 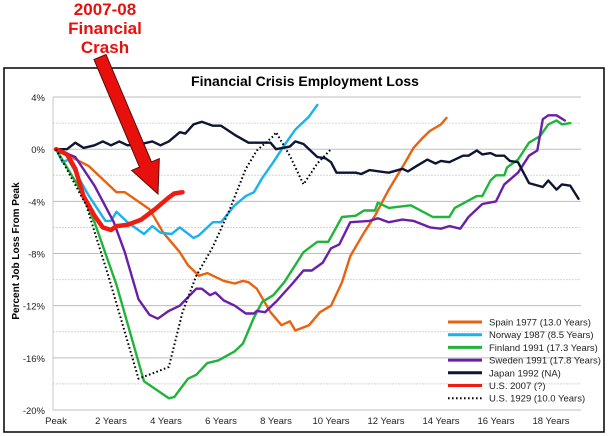 I want to click on annotation-text: 2007-08 Financial Crash, so click(x=105, y=28).